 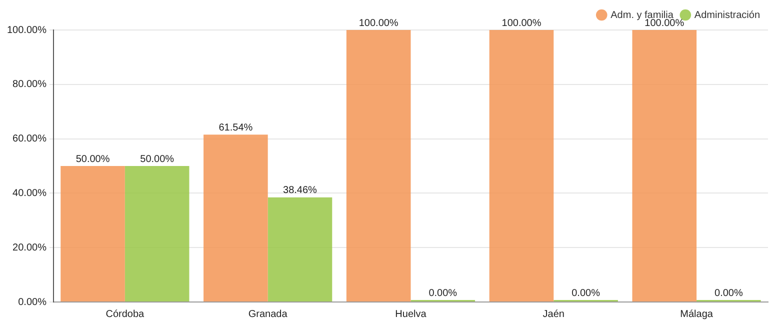 I want to click on data-label: 61.54%, so click(x=235, y=128).